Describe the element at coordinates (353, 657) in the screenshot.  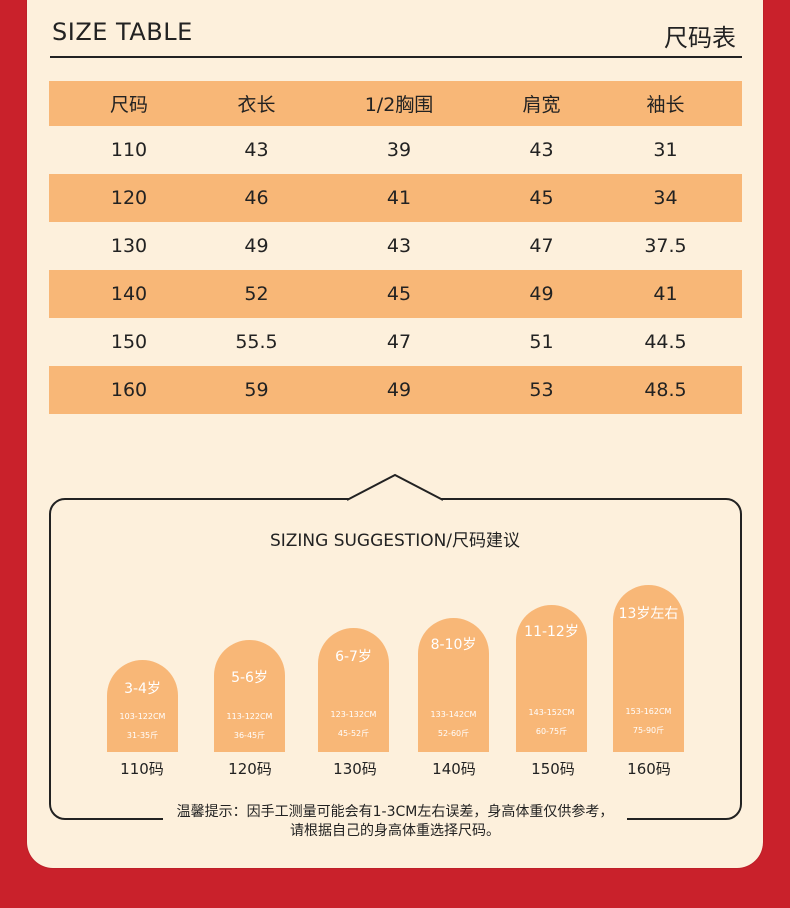
I see `age-label: 6-7岁` at that location.